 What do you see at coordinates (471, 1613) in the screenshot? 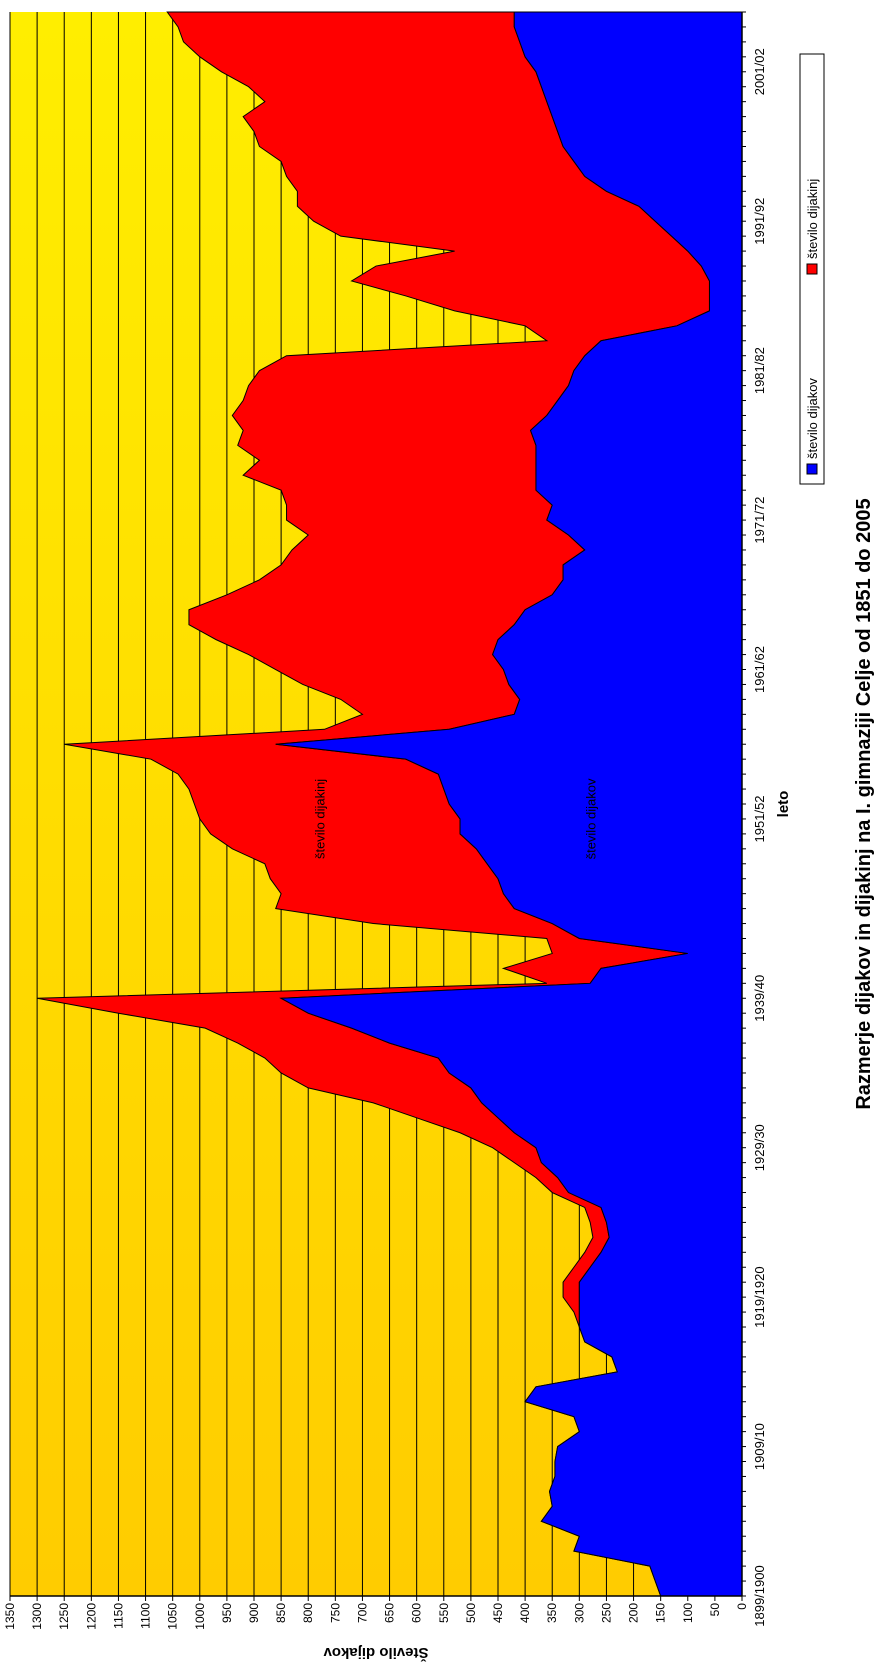
I see `y-tick-label: 500` at bounding box center [471, 1613].